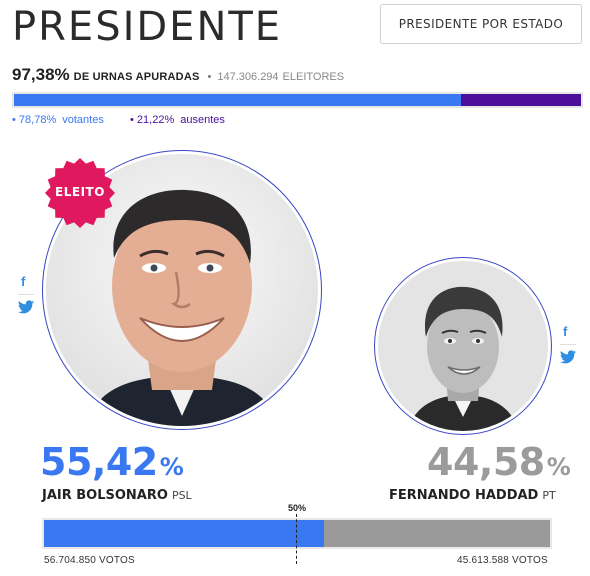 This screenshot has height=576, width=590. I want to click on result-bar, so click(297, 533).